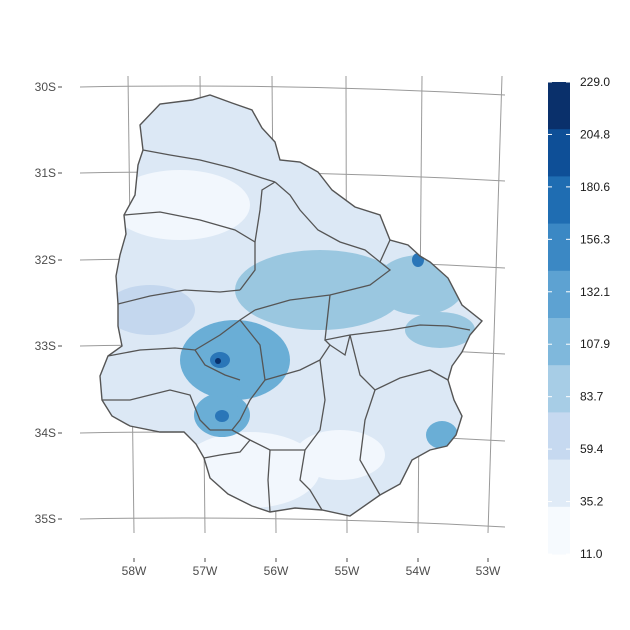 This screenshot has height=630, width=630. What do you see at coordinates (595, 134) in the screenshot?
I see `legend-tick-label: 204.8` at bounding box center [595, 134].